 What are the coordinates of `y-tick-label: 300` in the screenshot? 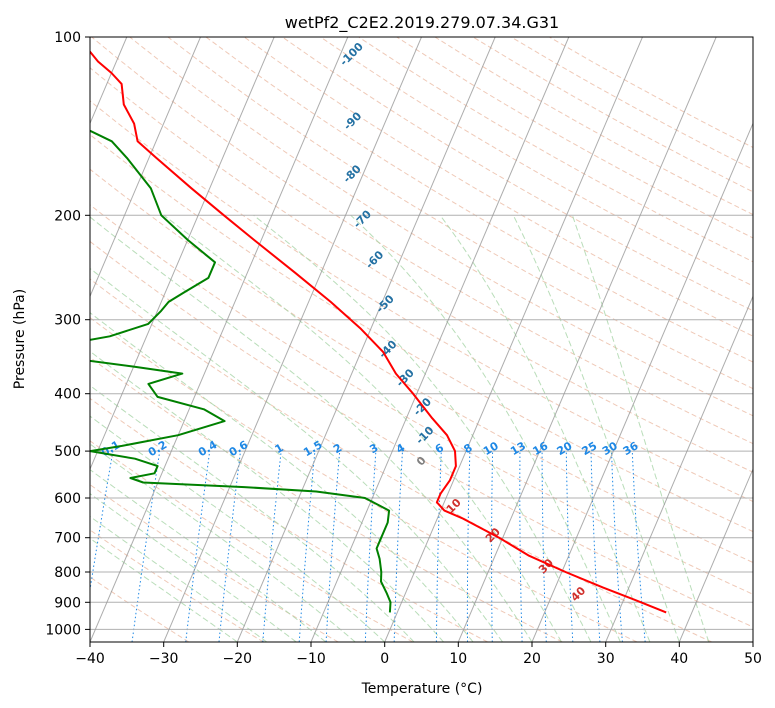 It's located at (67, 321).